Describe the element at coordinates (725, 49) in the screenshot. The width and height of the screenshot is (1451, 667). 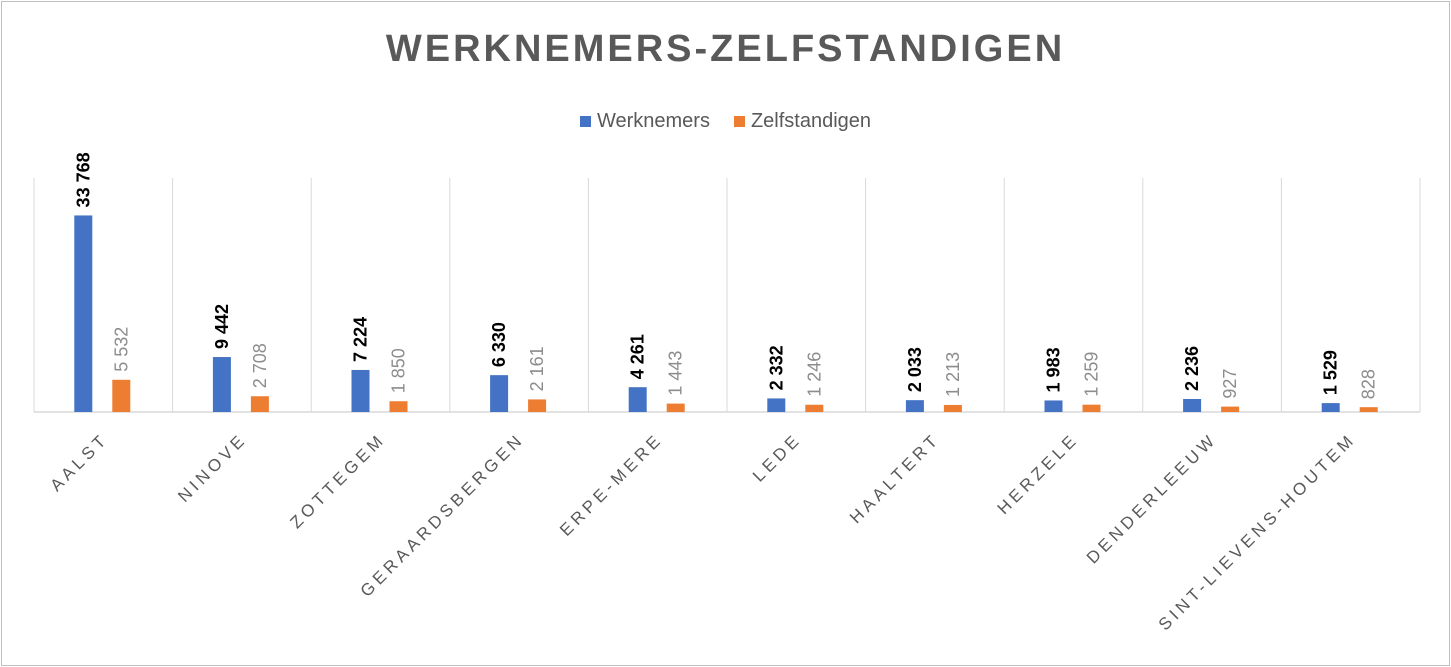
I see `chart-title: WERKNEMERS-ZELFSTANDIGEN` at that location.